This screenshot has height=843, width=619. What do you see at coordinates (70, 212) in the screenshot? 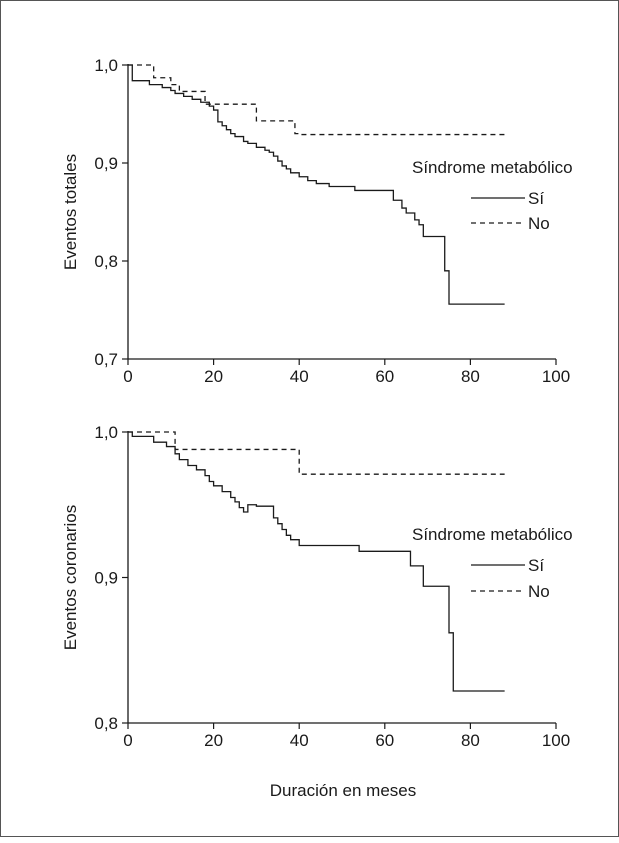
I see `y-axis-title: Eventos totales` at bounding box center [70, 212].